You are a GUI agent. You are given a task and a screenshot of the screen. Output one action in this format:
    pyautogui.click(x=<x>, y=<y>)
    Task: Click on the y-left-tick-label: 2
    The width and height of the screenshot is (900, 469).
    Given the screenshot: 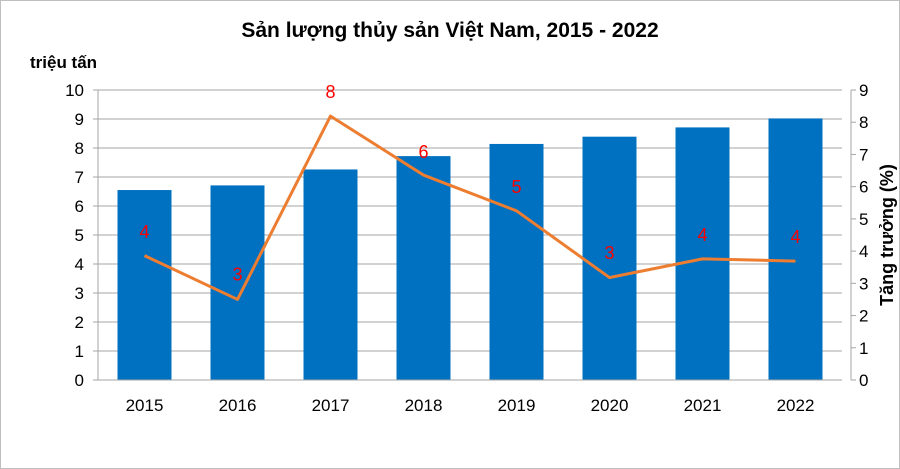 What is the action you would take?
    pyautogui.click(x=79, y=322)
    